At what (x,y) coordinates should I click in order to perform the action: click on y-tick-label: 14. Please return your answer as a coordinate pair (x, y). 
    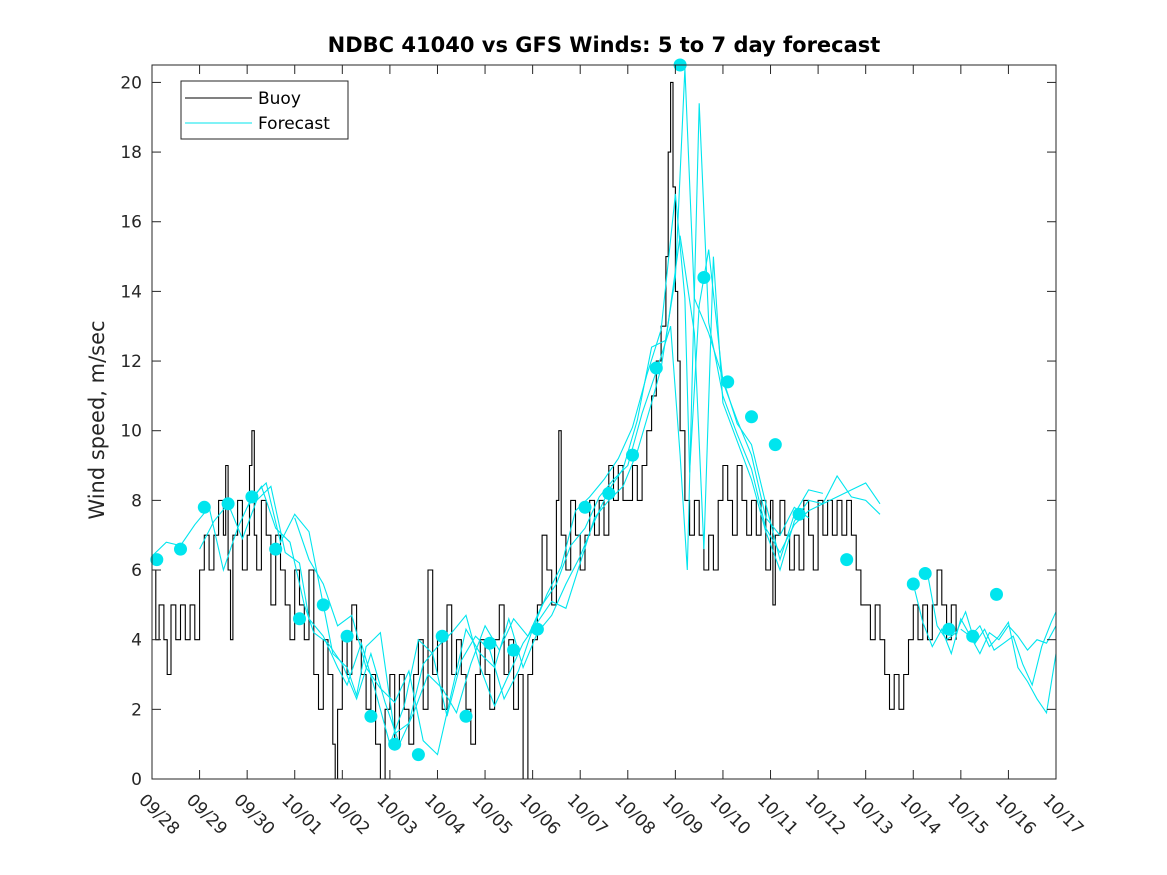
    Looking at the image, I should click on (131, 292).